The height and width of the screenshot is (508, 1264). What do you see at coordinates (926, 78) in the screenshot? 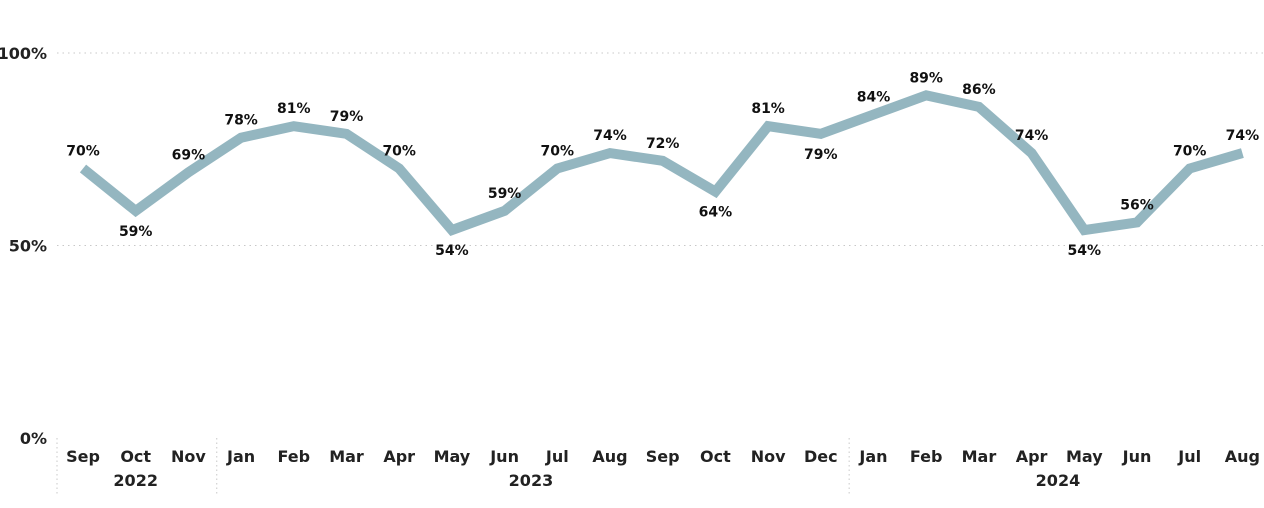
I see `data-label: 89%` at bounding box center [926, 78].